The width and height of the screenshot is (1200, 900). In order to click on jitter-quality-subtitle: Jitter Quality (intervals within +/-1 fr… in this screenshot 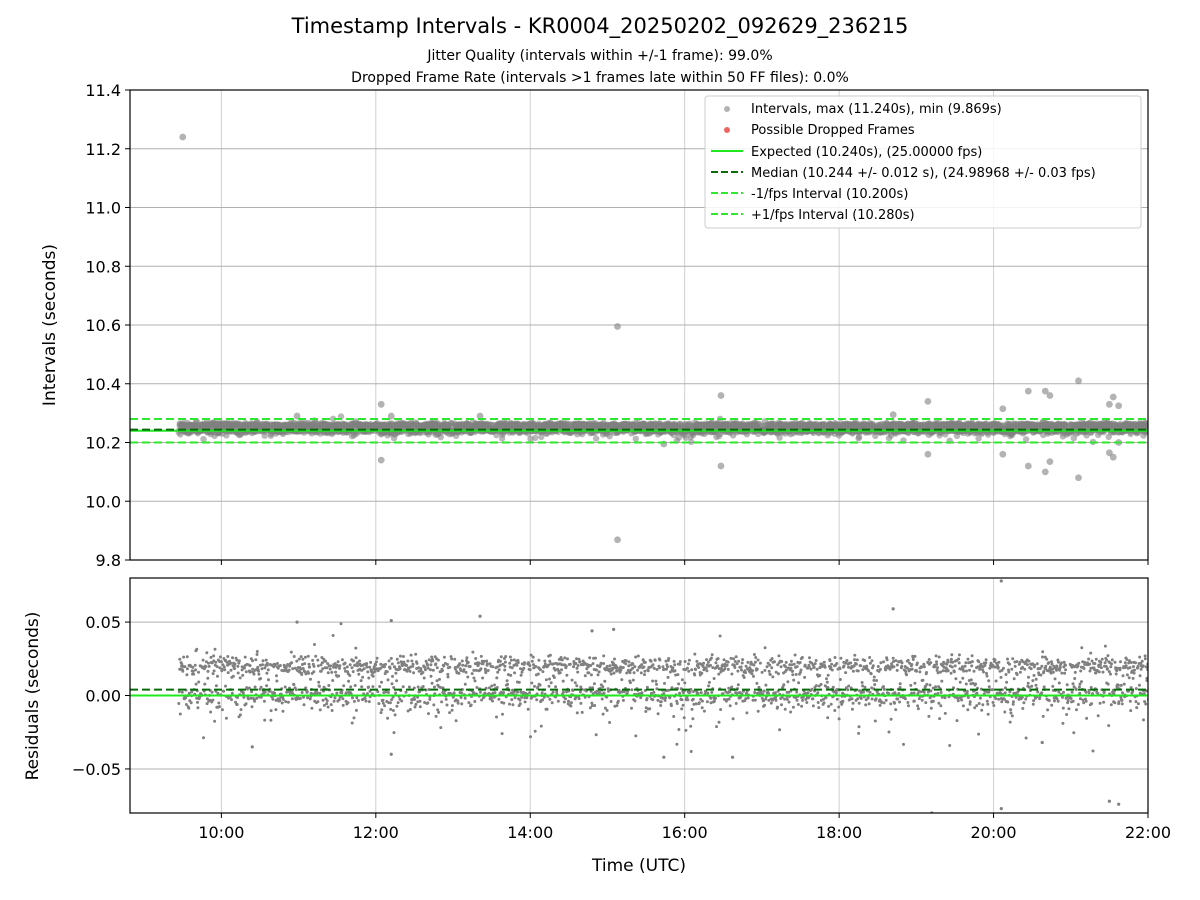, I will do `click(600, 56)`.